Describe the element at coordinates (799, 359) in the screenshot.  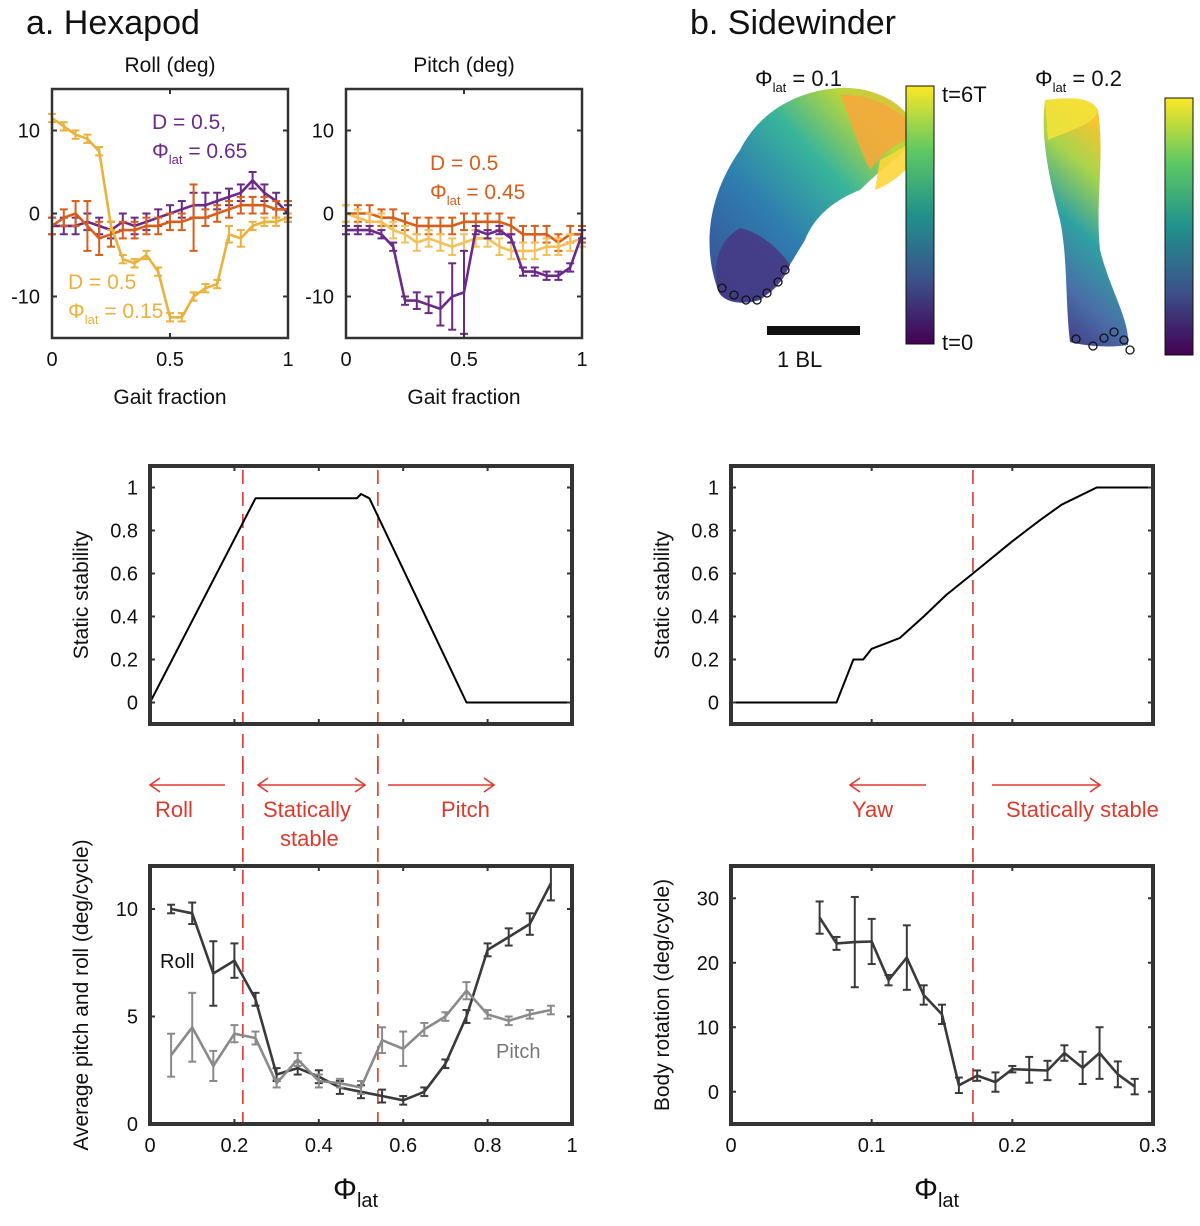
I see `scale-bar-label: 1 BL` at that location.